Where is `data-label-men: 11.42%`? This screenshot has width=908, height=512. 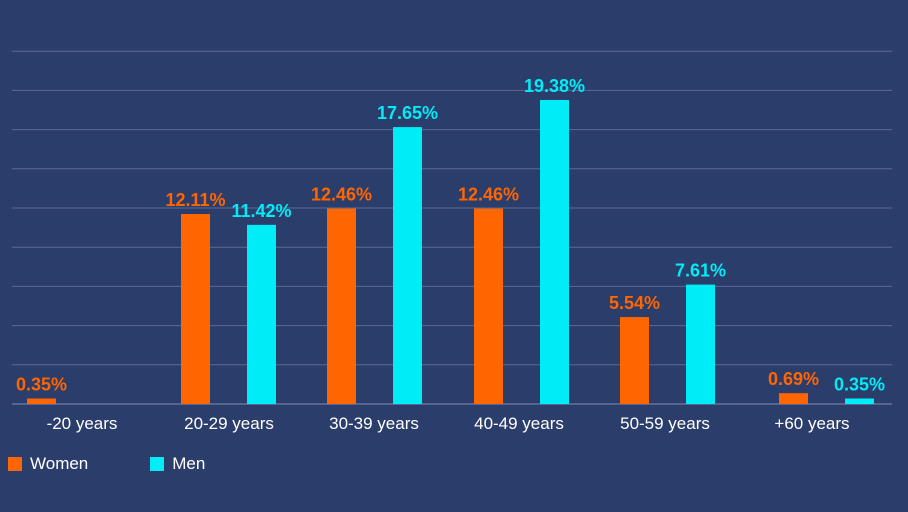 data-label-men: 11.42% is located at coordinates (261, 211).